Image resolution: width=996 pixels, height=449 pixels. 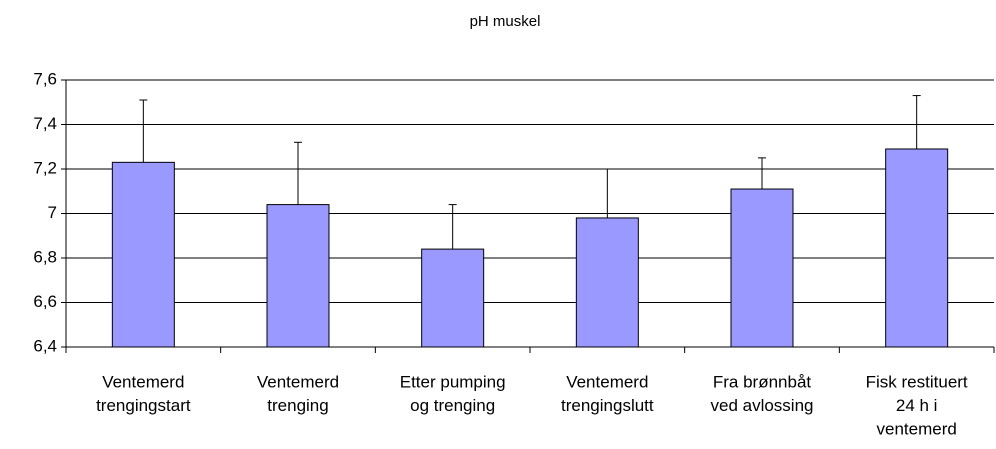 What do you see at coordinates (45, 256) in the screenshot?
I see `y-tick-label: 6,8` at bounding box center [45, 256].